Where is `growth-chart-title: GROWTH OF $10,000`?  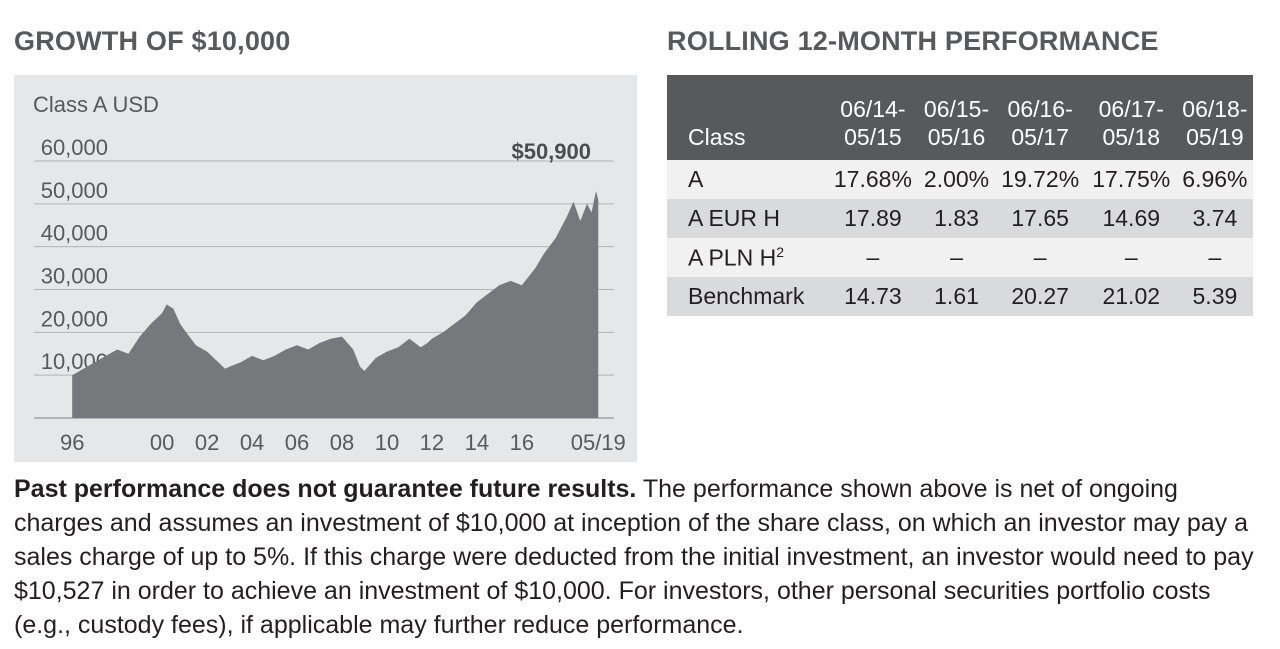 growth-chart-title: GROWTH OF $10,000 is located at coordinates (152, 41).